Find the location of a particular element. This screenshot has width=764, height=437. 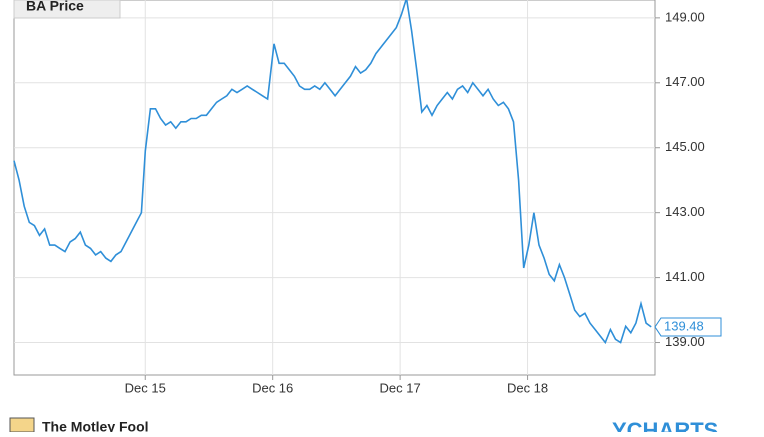

legend-box is located at coordinates (67, 9).